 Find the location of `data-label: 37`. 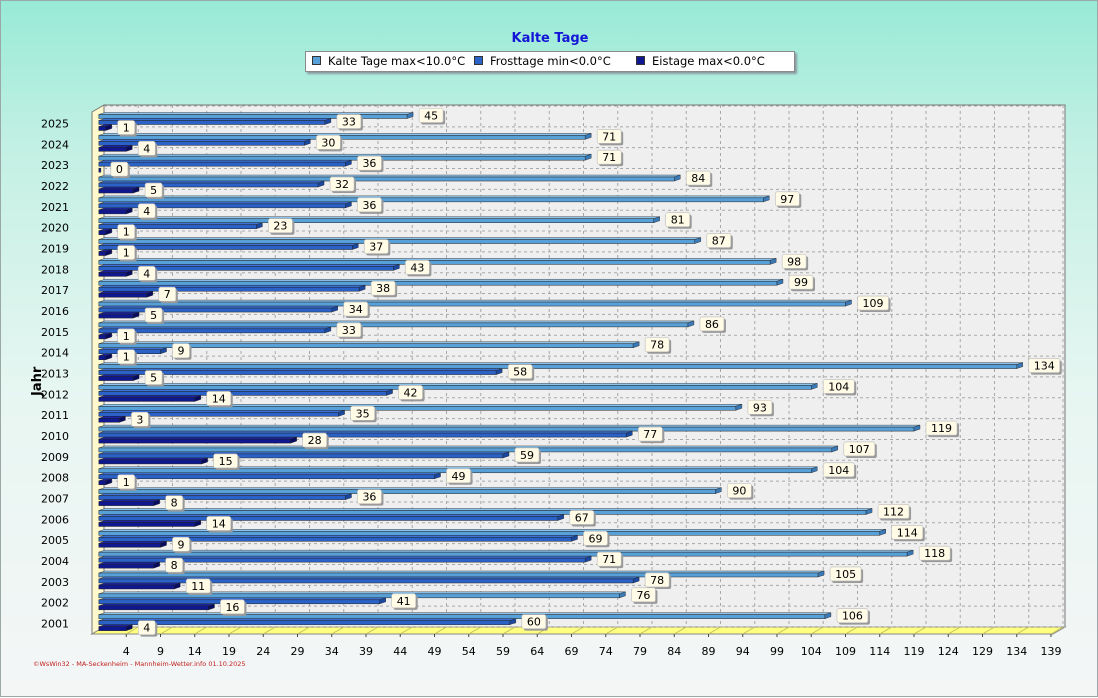

data-label: 37 is located at coordinates (376, 247).